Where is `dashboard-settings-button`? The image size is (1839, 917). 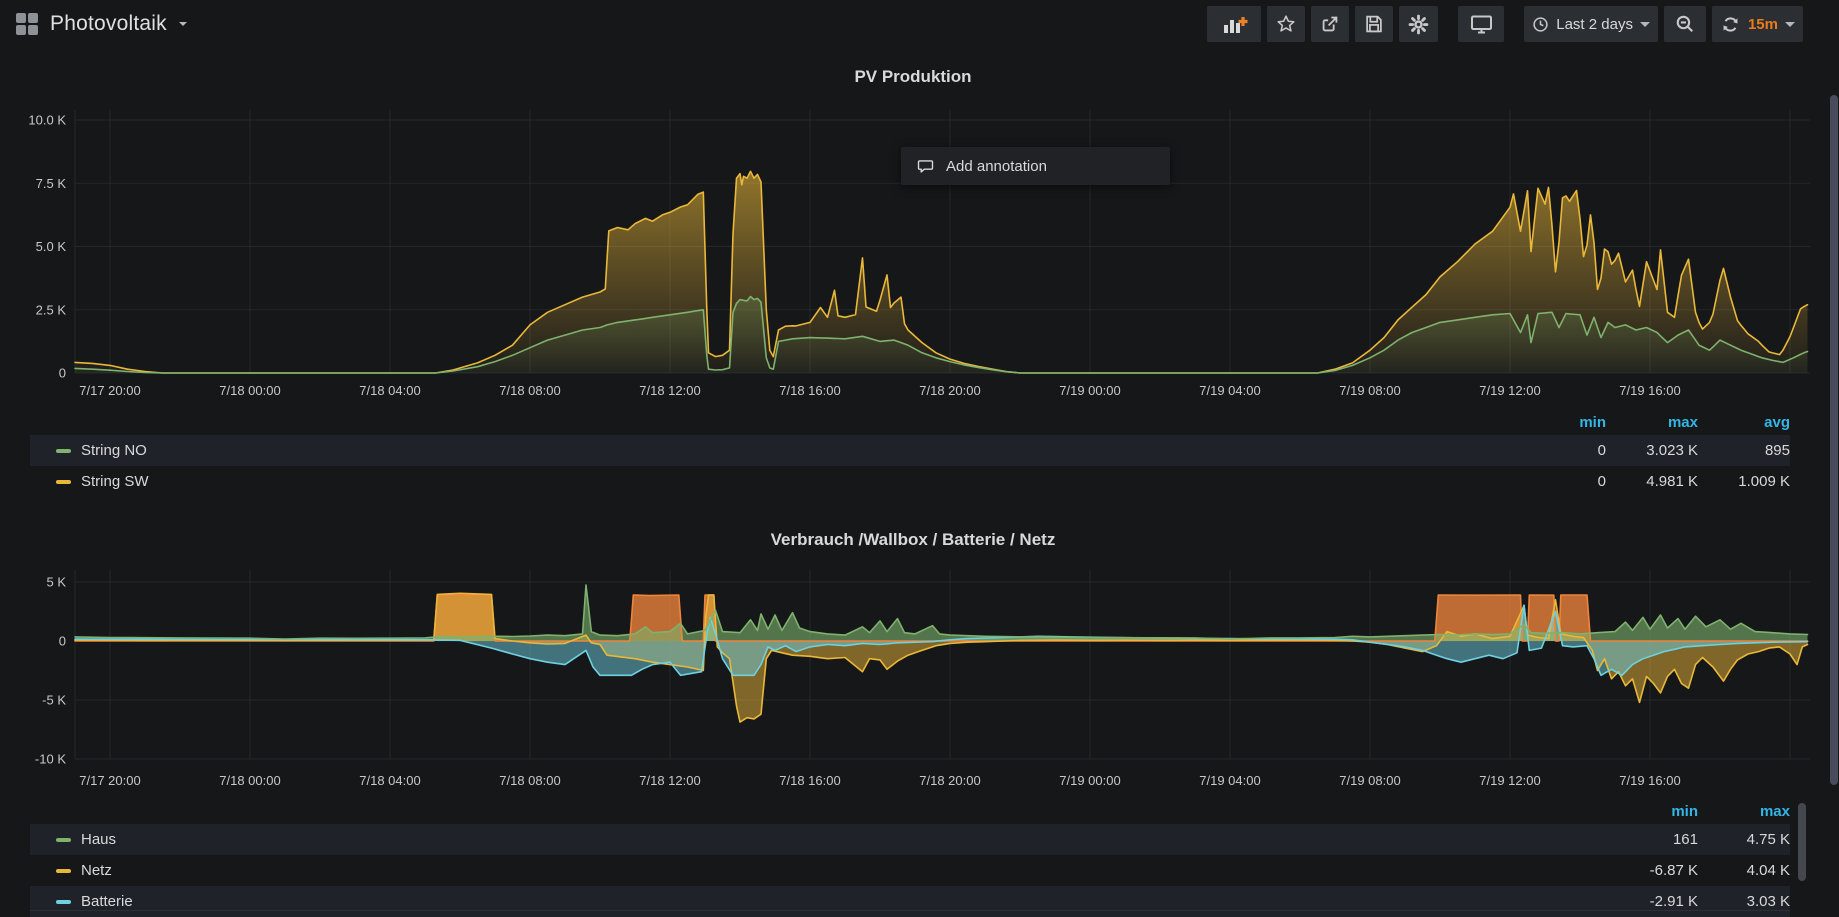
dashboard-settings-button is located at coordinates (1419, 24).